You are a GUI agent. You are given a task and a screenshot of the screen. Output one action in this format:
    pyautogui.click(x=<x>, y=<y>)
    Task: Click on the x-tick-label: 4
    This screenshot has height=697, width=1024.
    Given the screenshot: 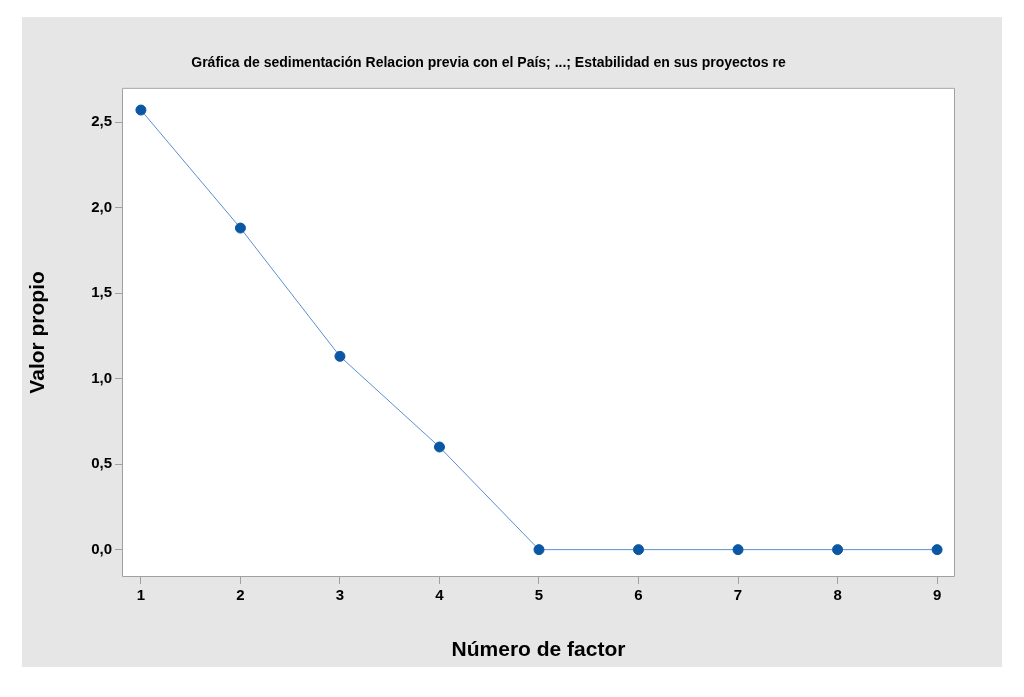 What is the action you would take?
    pyautogui.click(x=440, y=595)
    